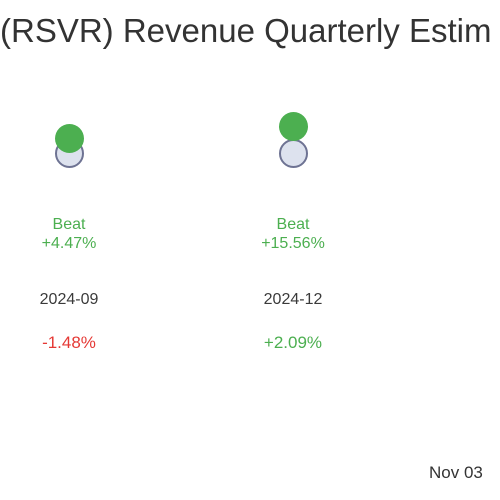  Describe the element at coordinates (456, 472) in the screenshot. I see `footer-date: Nov 03` at that location.